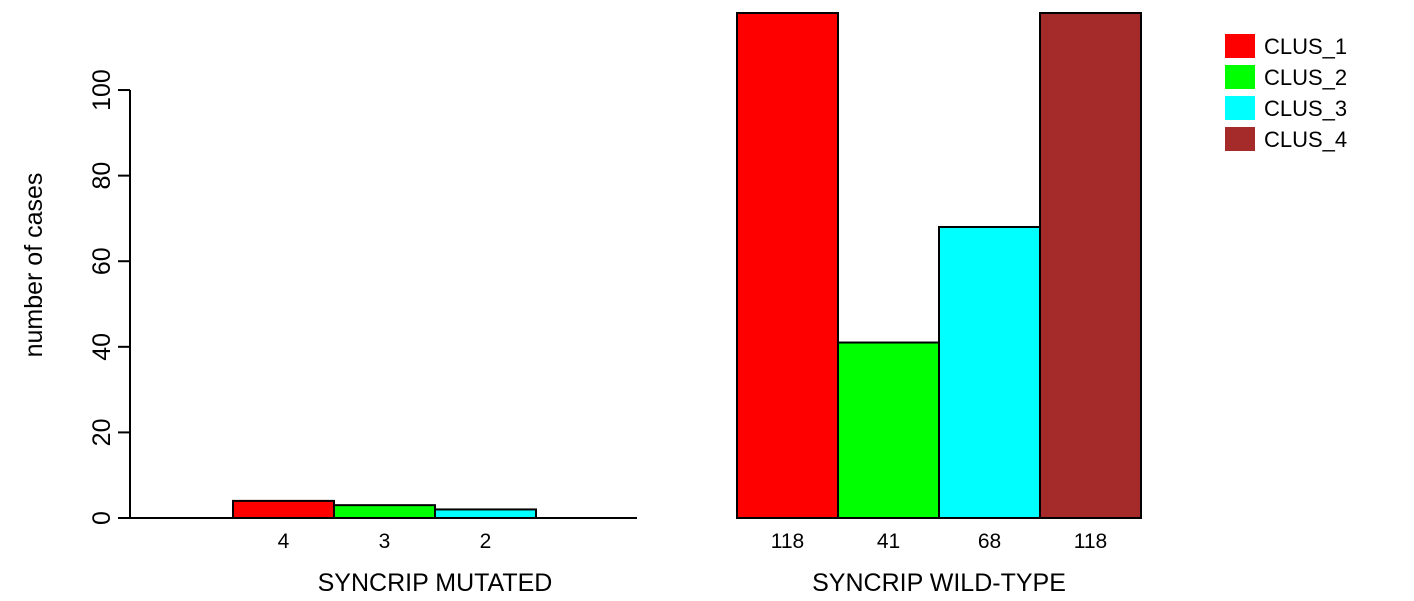 This screenshot has height=601, width=1414. Describe the element at coordinates (435, 583) in the screenshot. I see `group-label: SYNCRIP MUTATED` at that location.